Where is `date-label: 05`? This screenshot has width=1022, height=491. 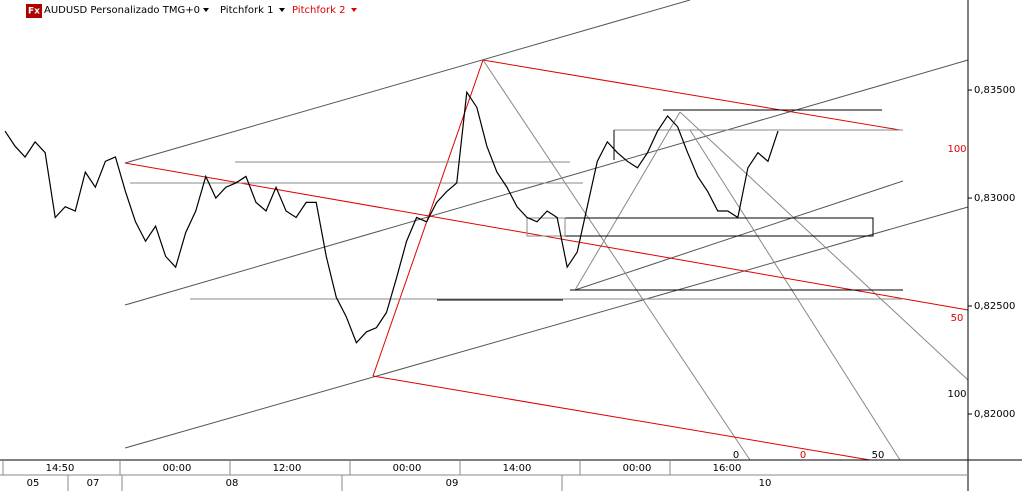
date-label: 05 is located at coordinates (33, 483).